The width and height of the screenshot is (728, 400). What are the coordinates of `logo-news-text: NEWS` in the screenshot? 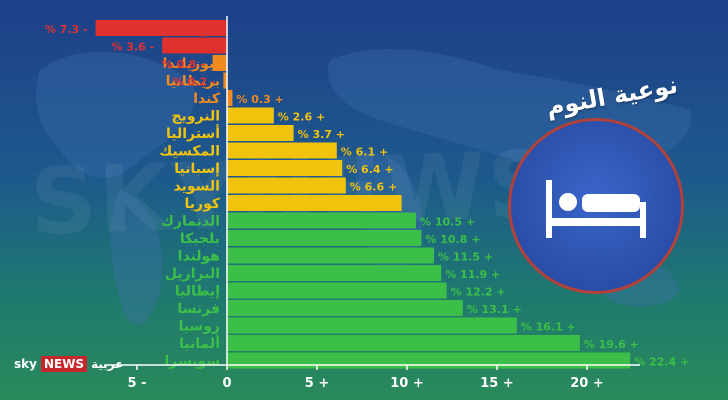 It's located at (64, 364).